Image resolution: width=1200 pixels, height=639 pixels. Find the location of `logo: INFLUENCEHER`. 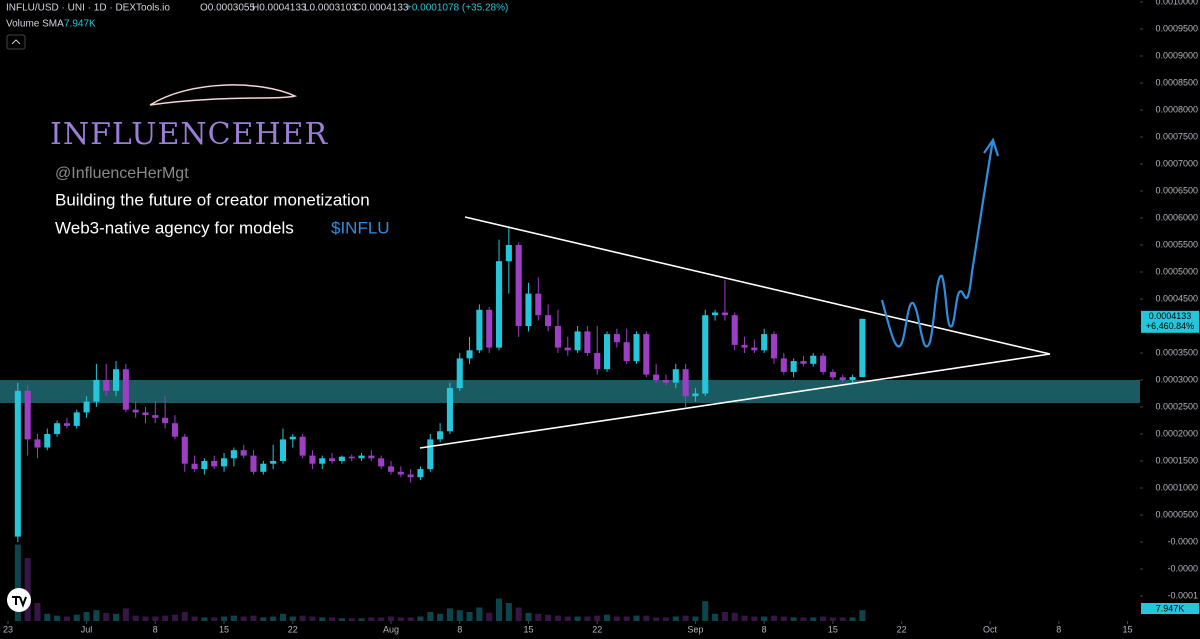

logo: INFLUENCEHER is located at coordinates (189, 134).